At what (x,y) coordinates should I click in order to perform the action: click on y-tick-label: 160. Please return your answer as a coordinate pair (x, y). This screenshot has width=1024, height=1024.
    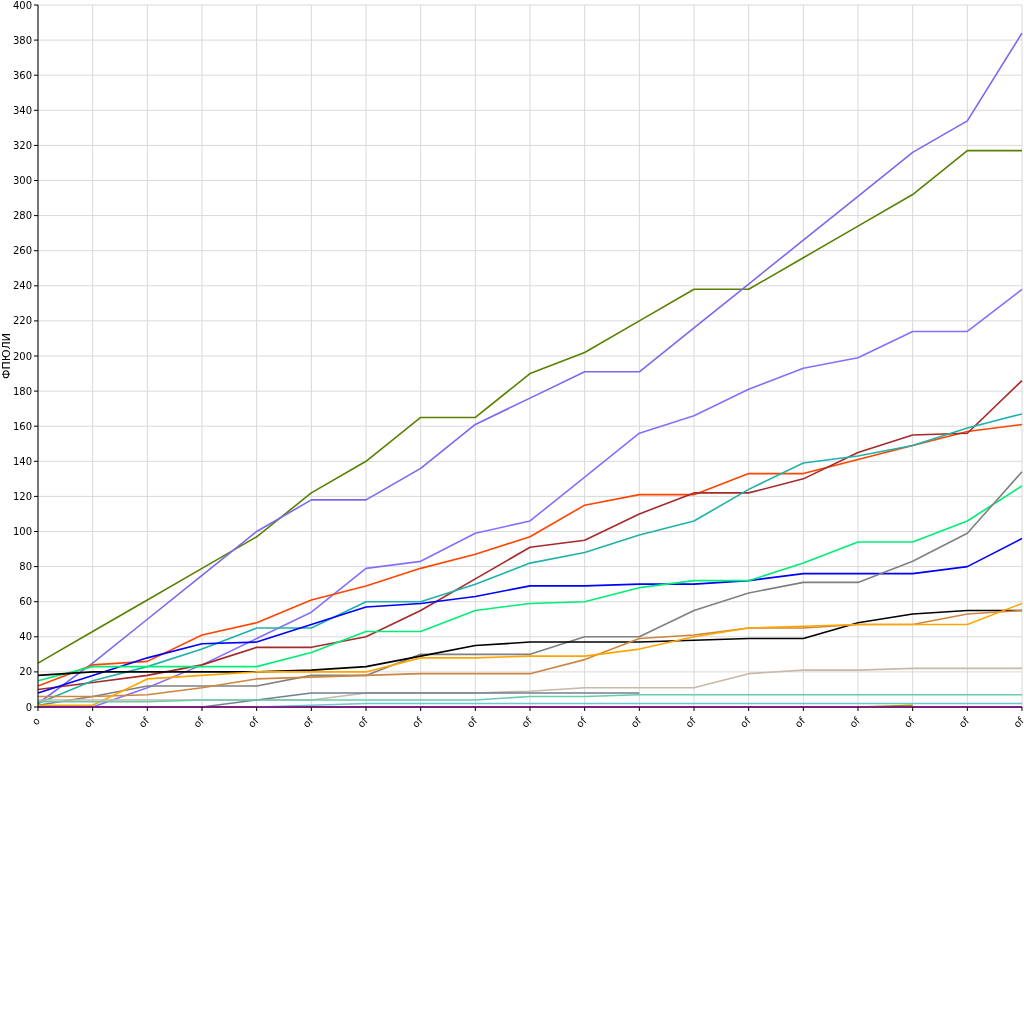
    Looking at the image, I should click on (22, 426).